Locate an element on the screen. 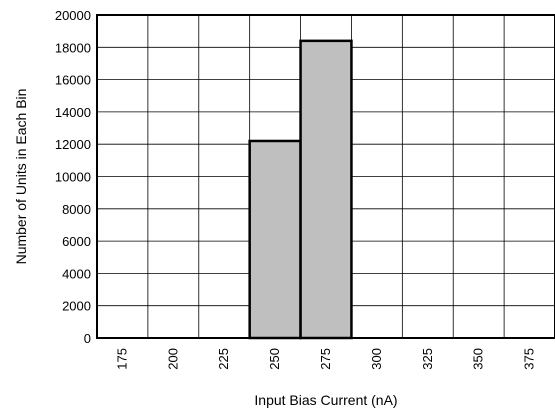 The width and height of the screenshot is (555, 416). x-tick-label: 375 is located at coordinates (529, 359).